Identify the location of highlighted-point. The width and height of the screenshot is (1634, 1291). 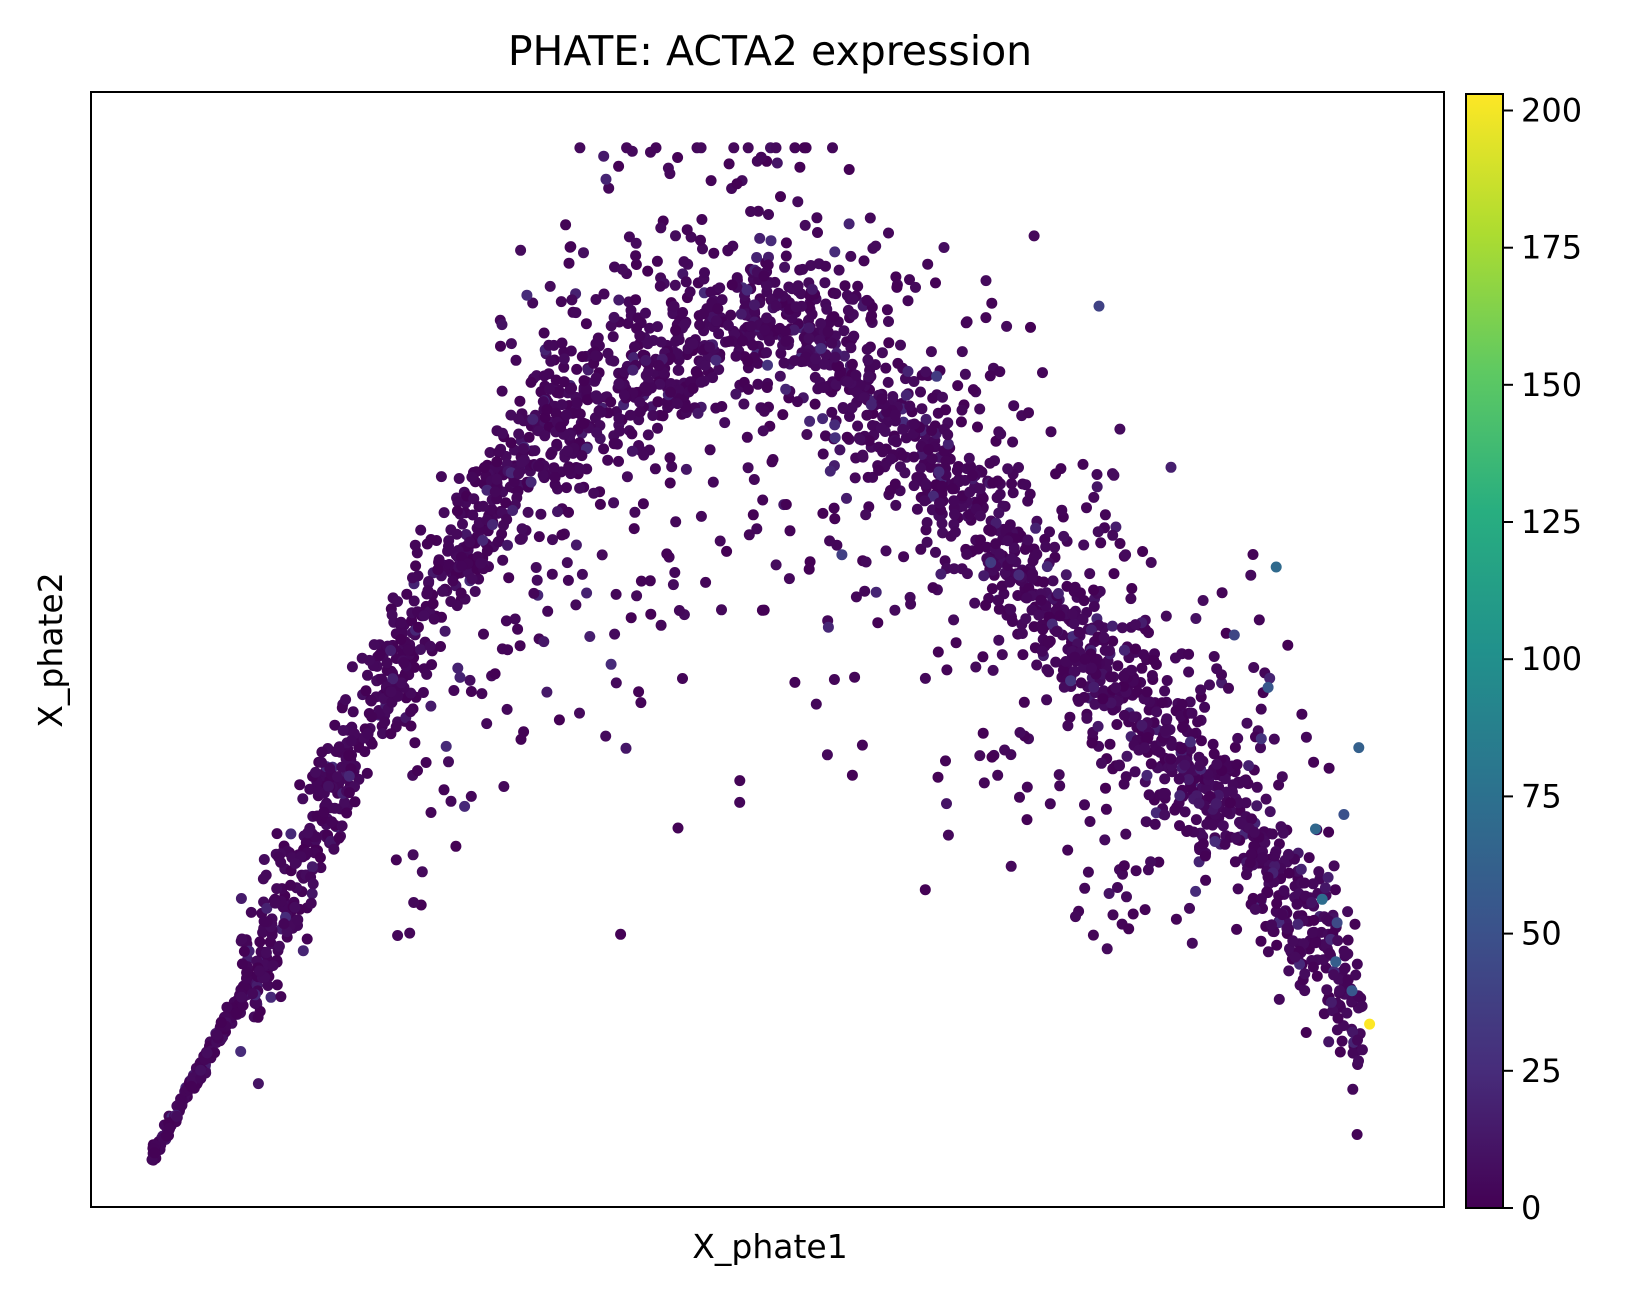
(1268, 687).